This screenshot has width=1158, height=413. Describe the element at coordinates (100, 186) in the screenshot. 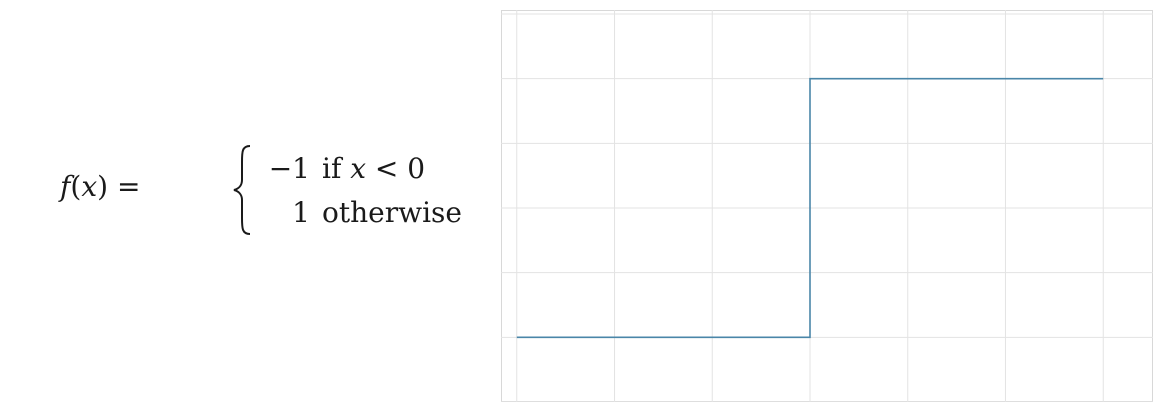

I see `formula-lhs: f(x) =` at that location.